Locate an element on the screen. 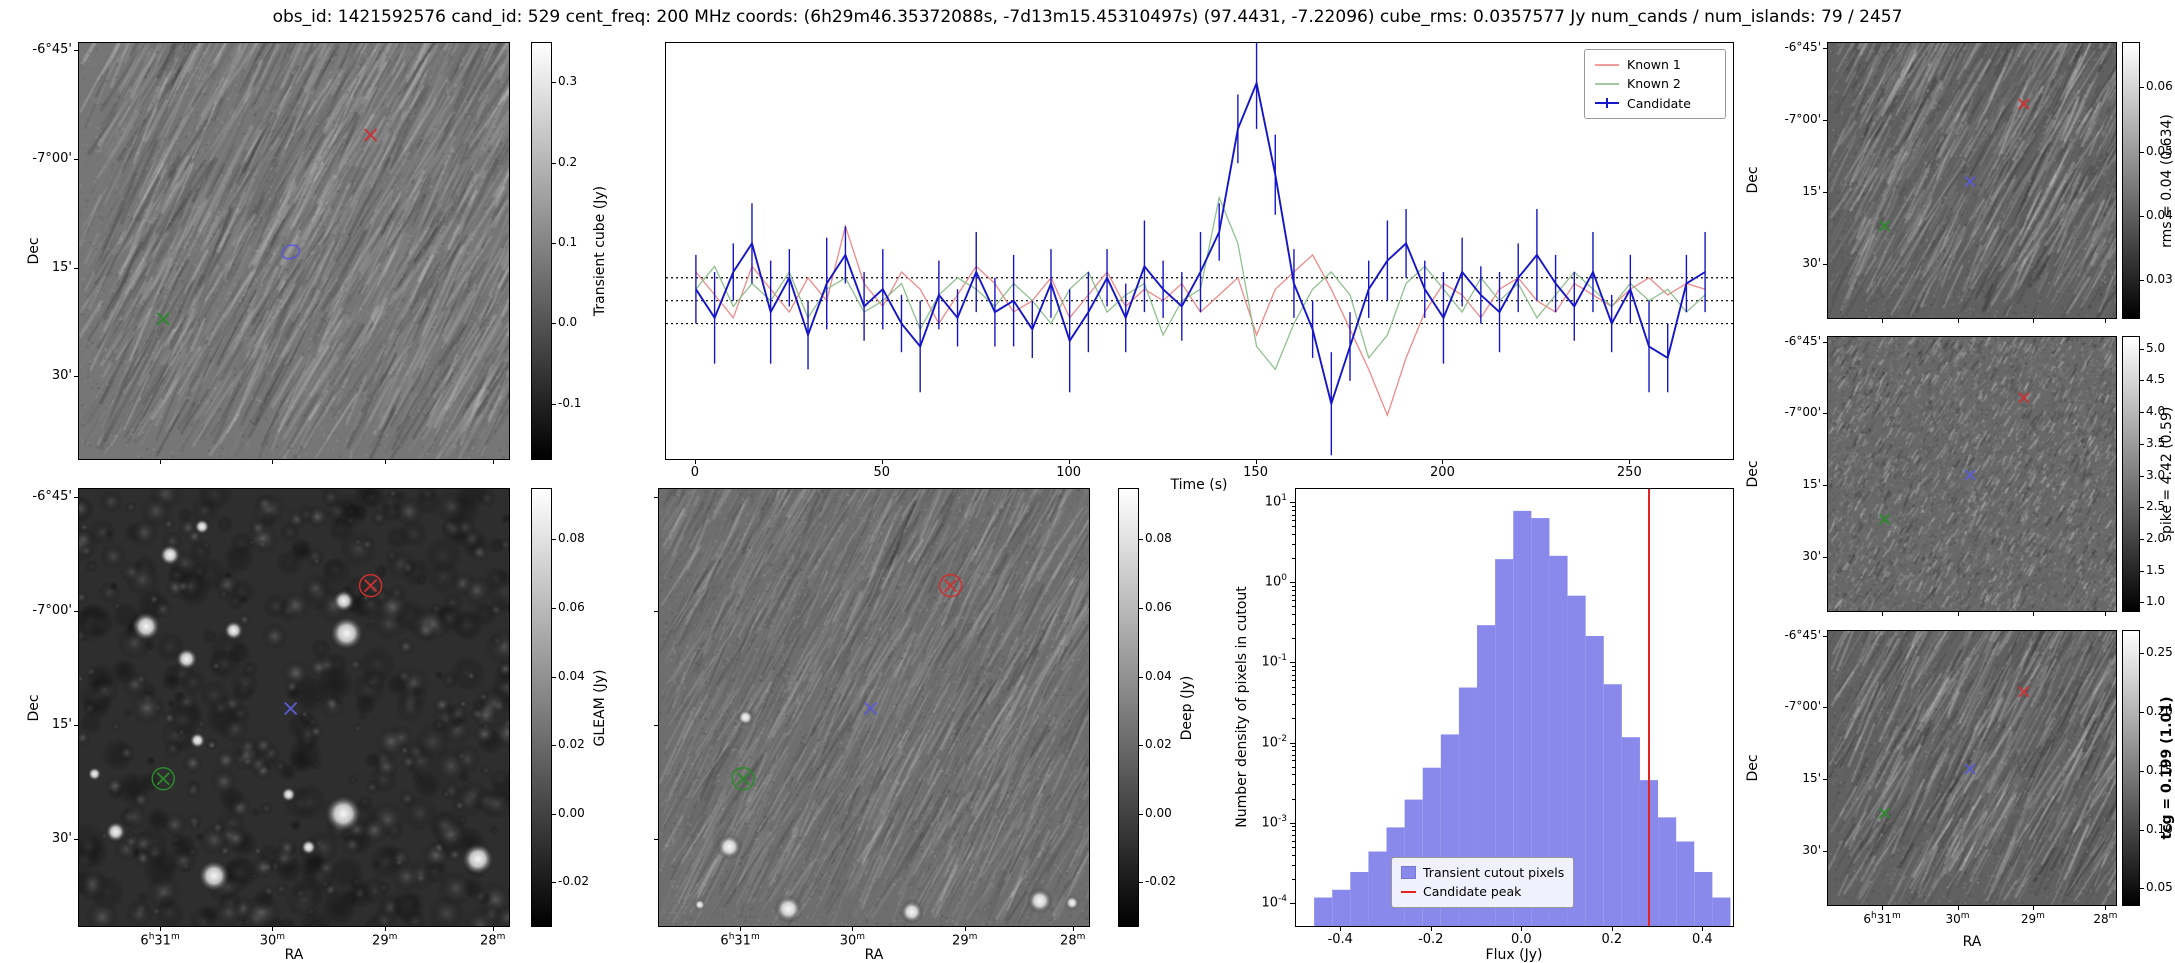 The width and height of the screenshot is (2175, 963). transient-cutout-image is located at coordinates (294, 251).